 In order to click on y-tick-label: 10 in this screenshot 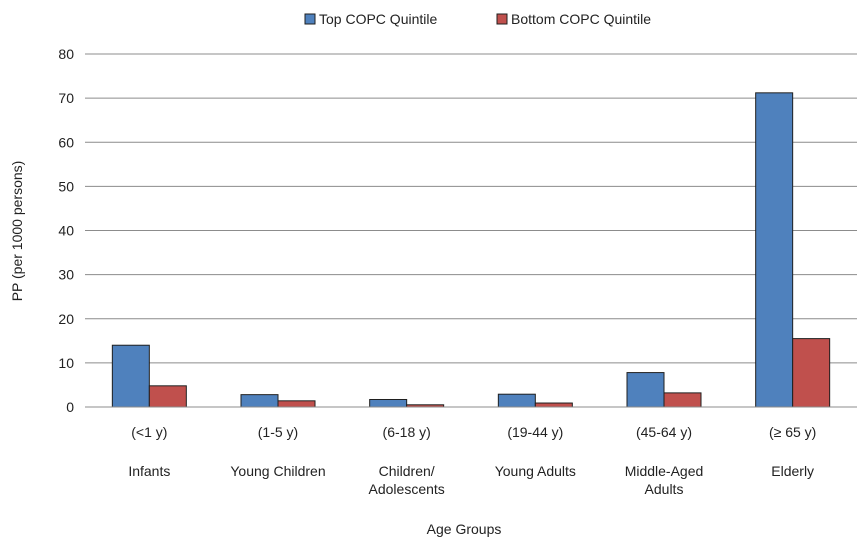, I will do `click(66, 363)`.